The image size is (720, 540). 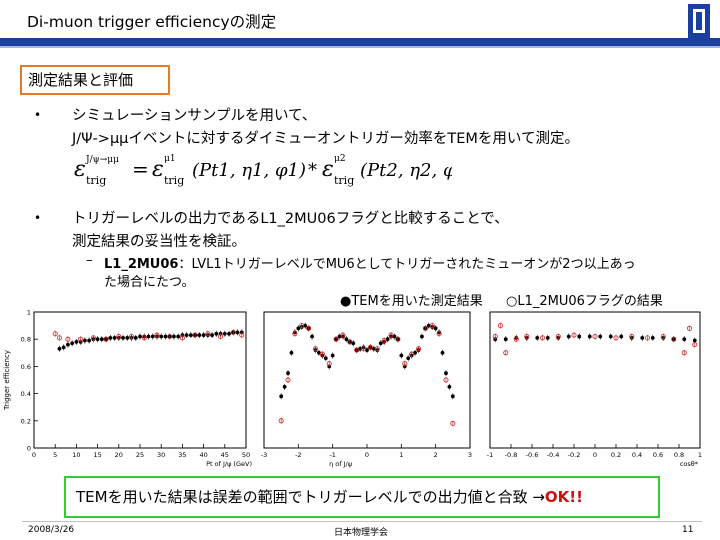 I want to click on x-tick-label: 0, so click(x=595, y=455).